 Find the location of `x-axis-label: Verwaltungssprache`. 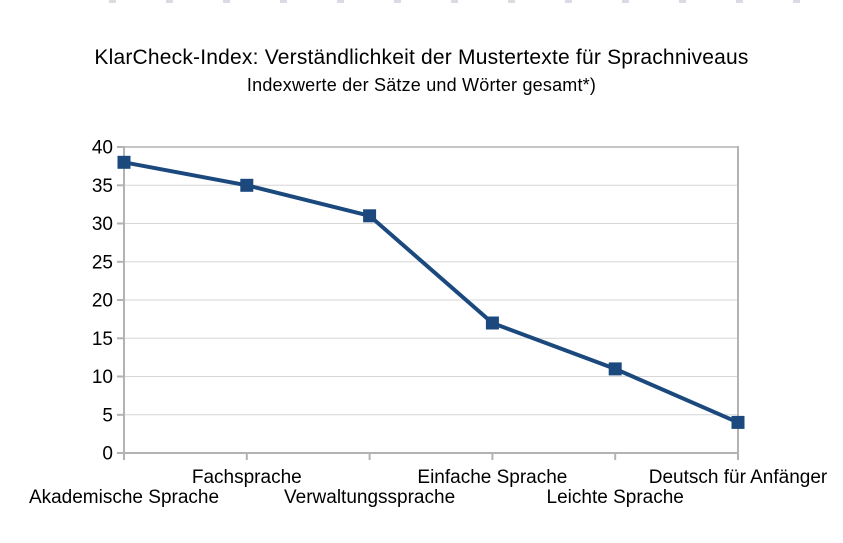

x-axis-label: Verwaltungssprache is located at coordinates (369, 497).